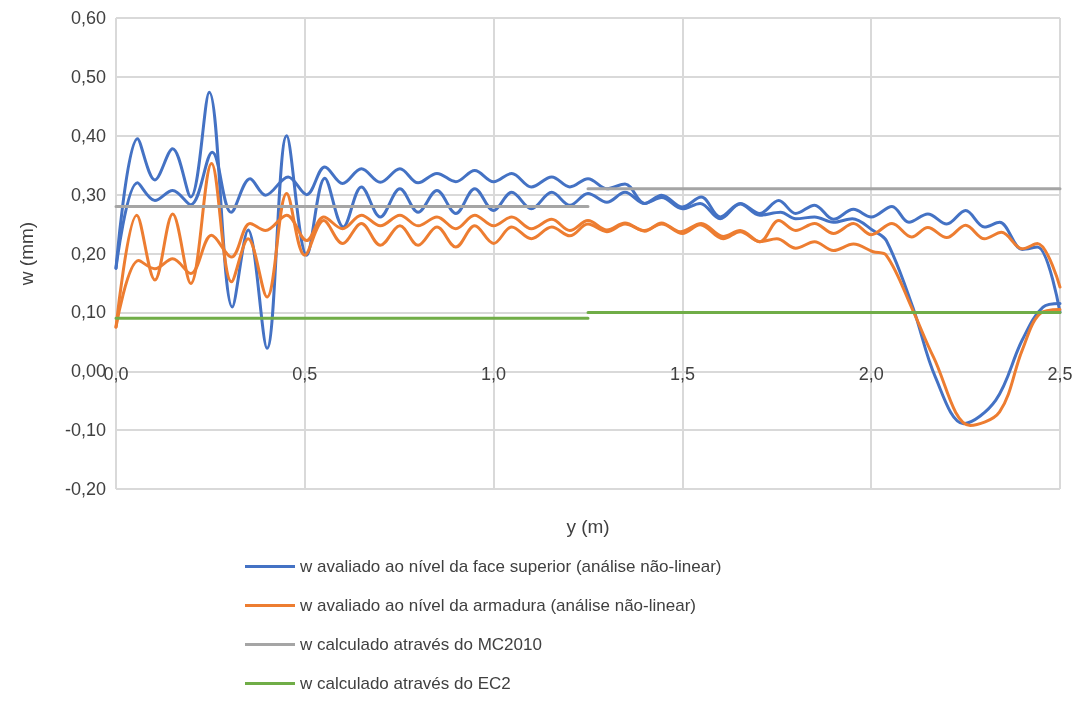  What do you see at coordinates (510, 566) in the screenshot?
I see `legend-label: w avaliado ao nível da face superior (análise não-linear)` at bounding box center [510, 566].